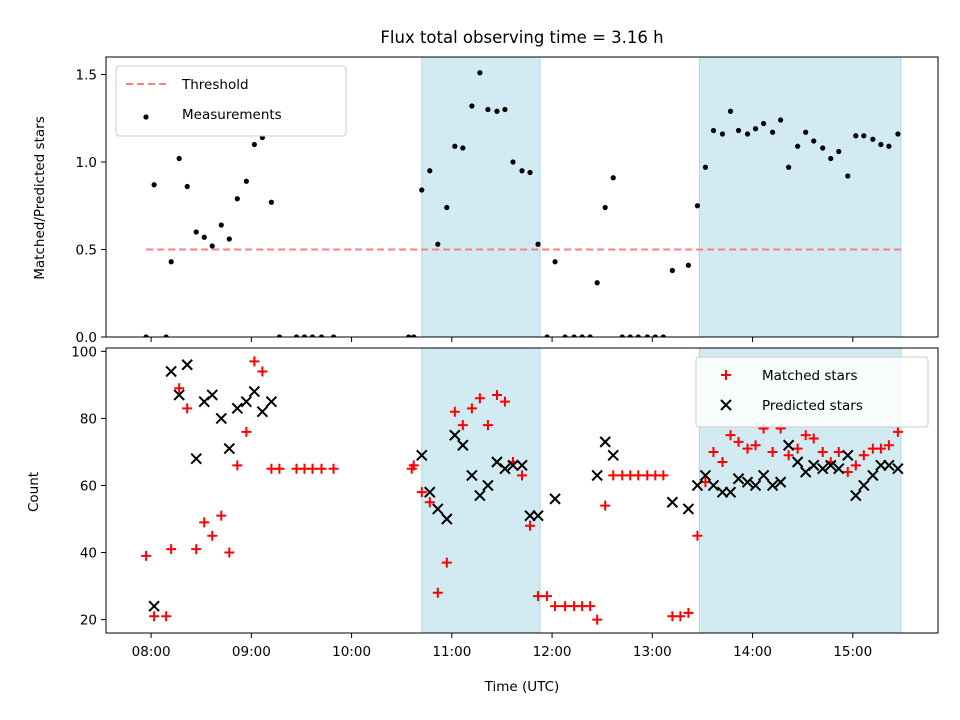  Describe the element at coordinates (726, 375) in the screenshot. I see `legend-matched-swatch` at that location.